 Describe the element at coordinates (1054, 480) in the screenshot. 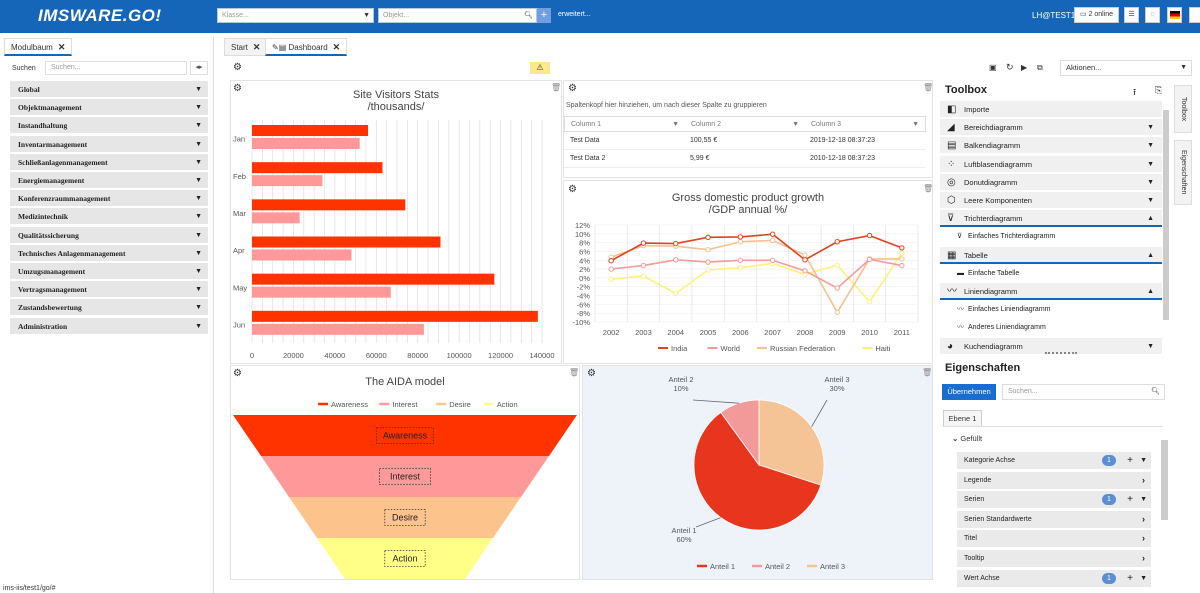

I see `property-item: Legende ›` at that location.